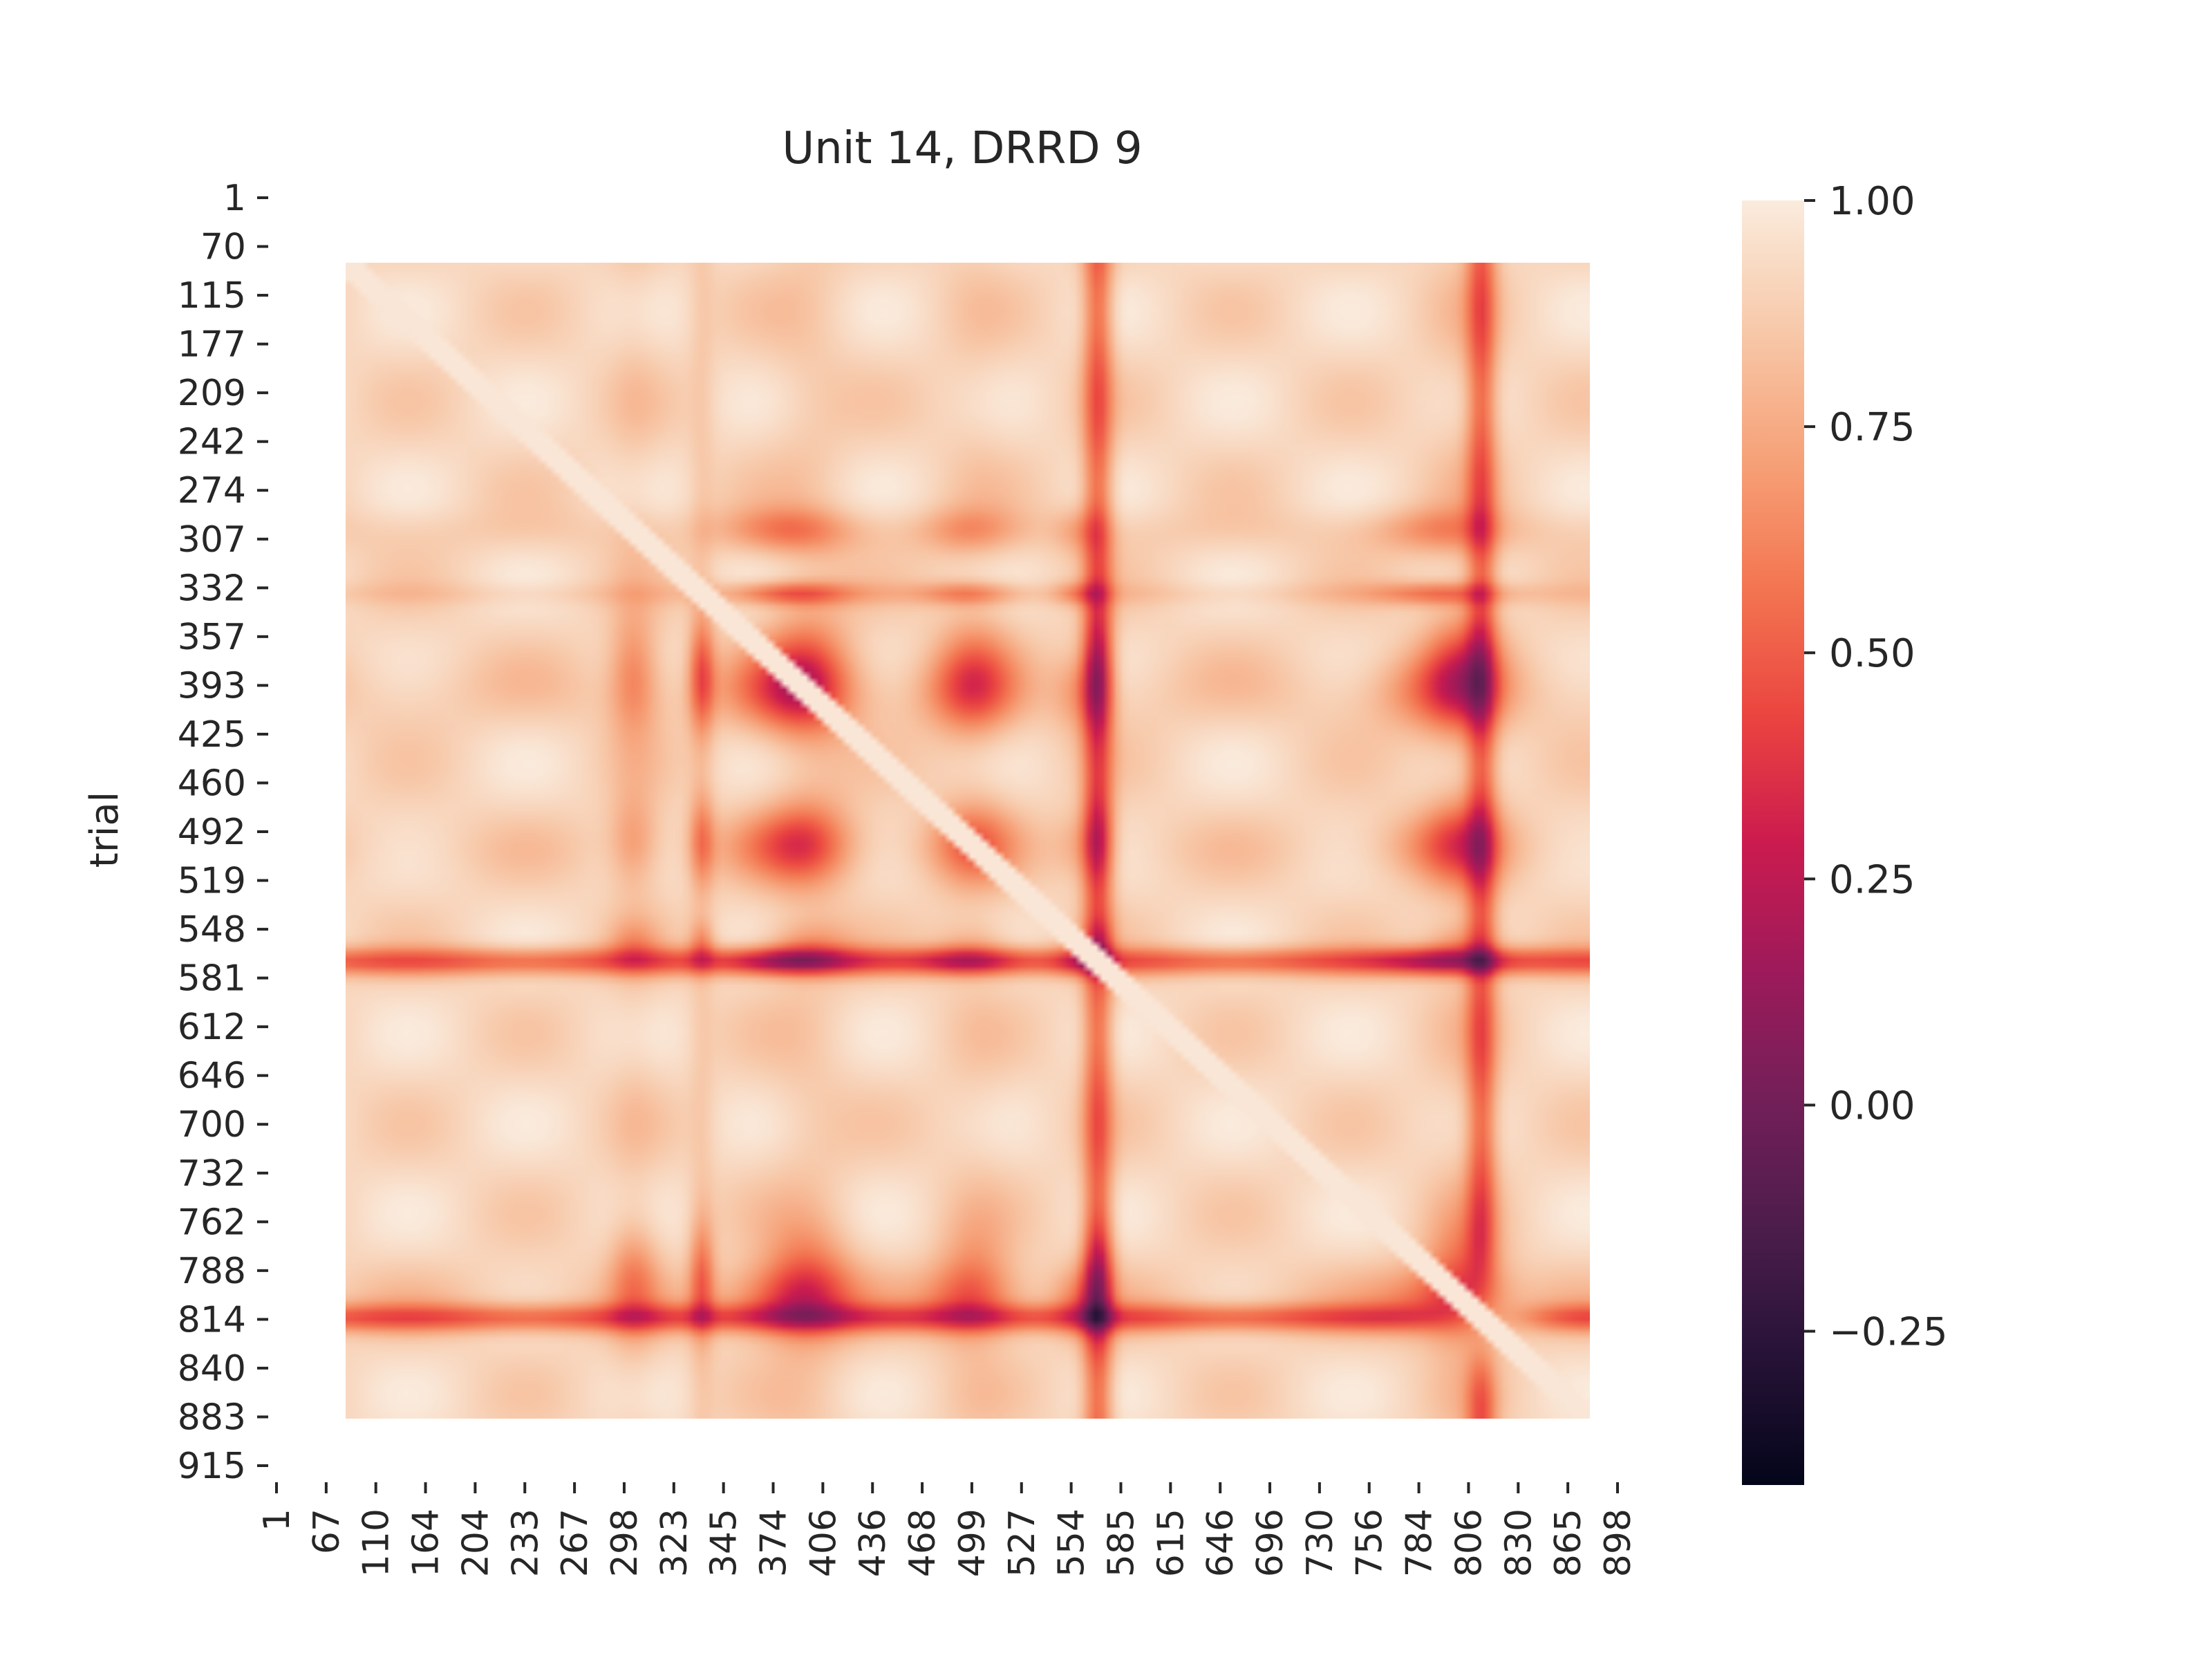 This screenshot has height=1662, width=2212. Describe the element at coordinates (873, 1543) in the screenshot. I see `x-tick-label: 436` at that location.